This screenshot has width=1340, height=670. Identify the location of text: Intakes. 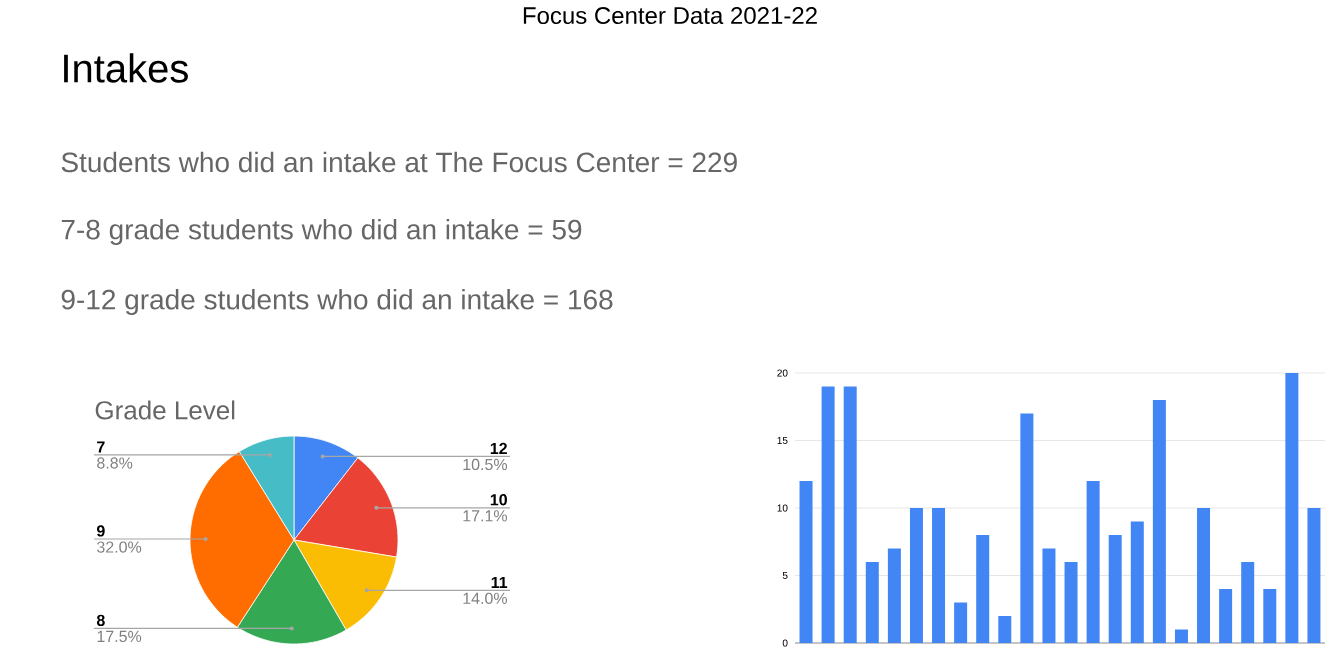
(126, 68).